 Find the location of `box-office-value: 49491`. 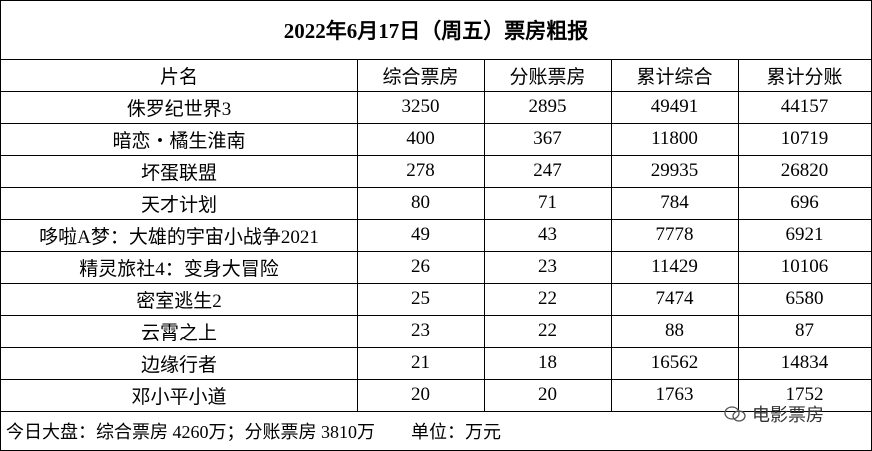

box-office-value: 49491 is located at coordinates (674, 106).